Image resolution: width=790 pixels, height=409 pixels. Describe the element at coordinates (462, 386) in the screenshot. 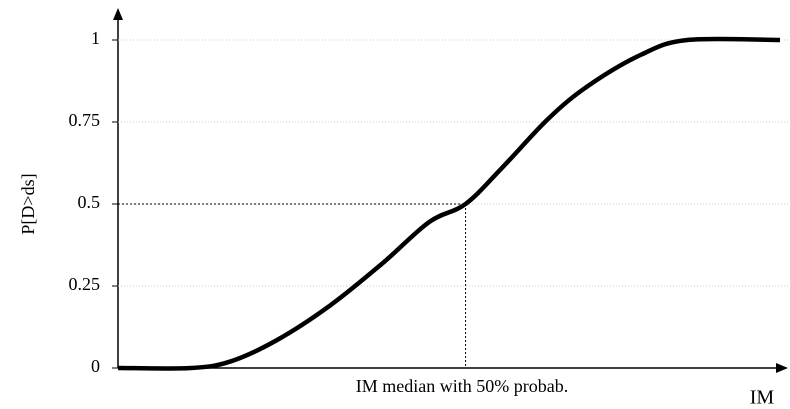

I see `annotation: IM median with 50% probab.` at that location.